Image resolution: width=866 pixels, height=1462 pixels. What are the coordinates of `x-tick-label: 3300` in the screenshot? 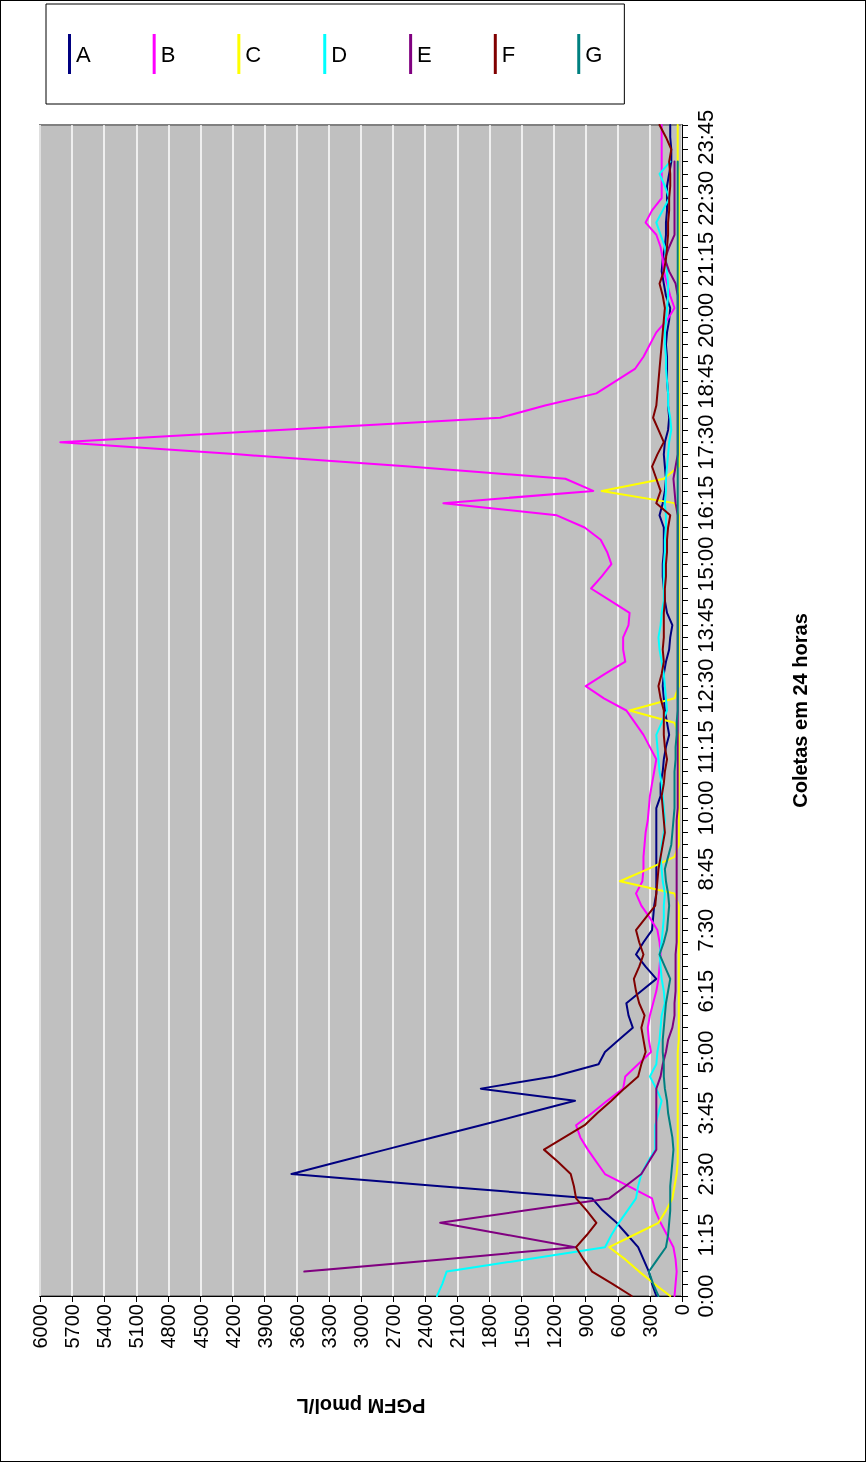 It's located at (328, 1326).